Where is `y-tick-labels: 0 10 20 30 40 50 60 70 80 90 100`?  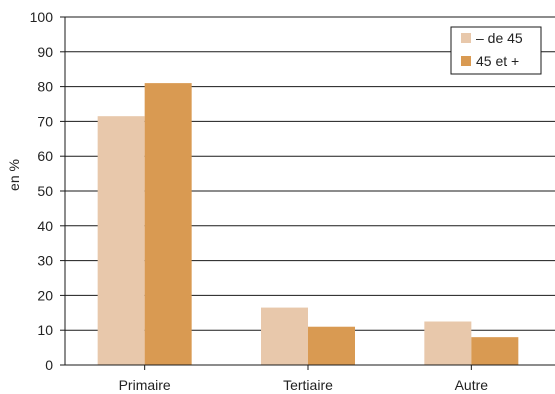
y-tick-labels: 0 10 20 30 40 50 60 70 80 90 100 is located at coordinates (47, 191).